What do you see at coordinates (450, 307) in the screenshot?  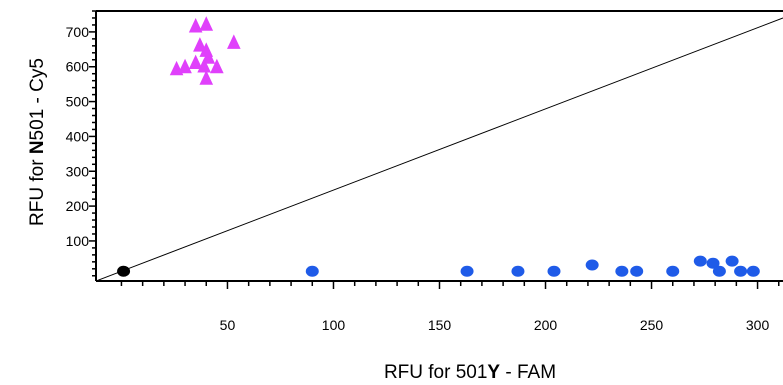 I see `x-axis-ticks: 50 100 150 200 250 300` at bounding box center [450, 307].